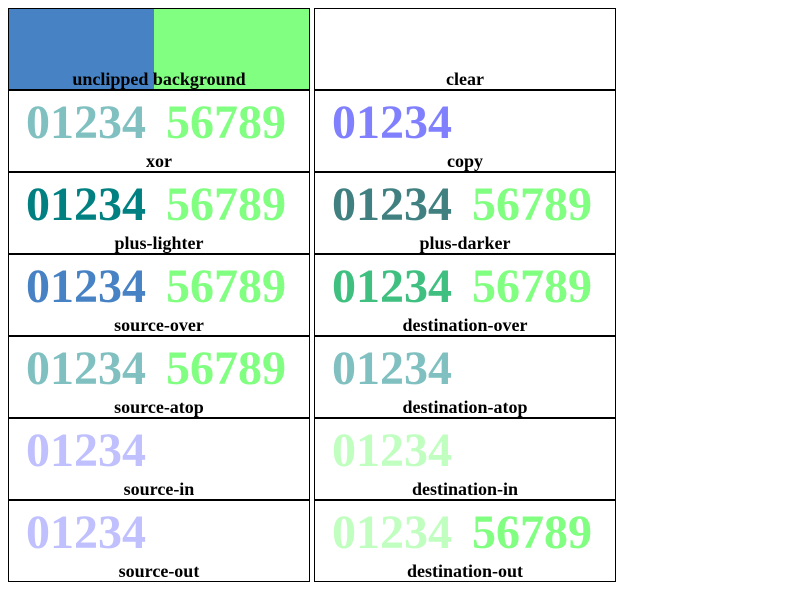 The width and height of the screenshot is (800, 600). What do you see at coordinates (465, 213) in the screenshot?
I see `cell-plus-darker: 01234 56789 plus-darker` at bounding box center [465, 213].